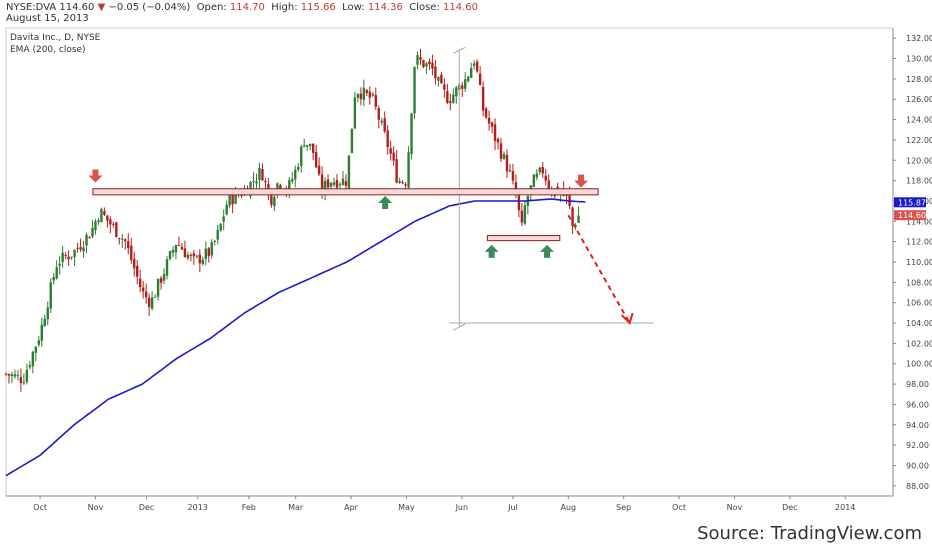 This screenshot has height=550, width=932. What do you see at coordinates (149, 7) in the screenshot?
I see `ticker-change: −0.05 (−0.04%)` at bounding box center [149, 7].